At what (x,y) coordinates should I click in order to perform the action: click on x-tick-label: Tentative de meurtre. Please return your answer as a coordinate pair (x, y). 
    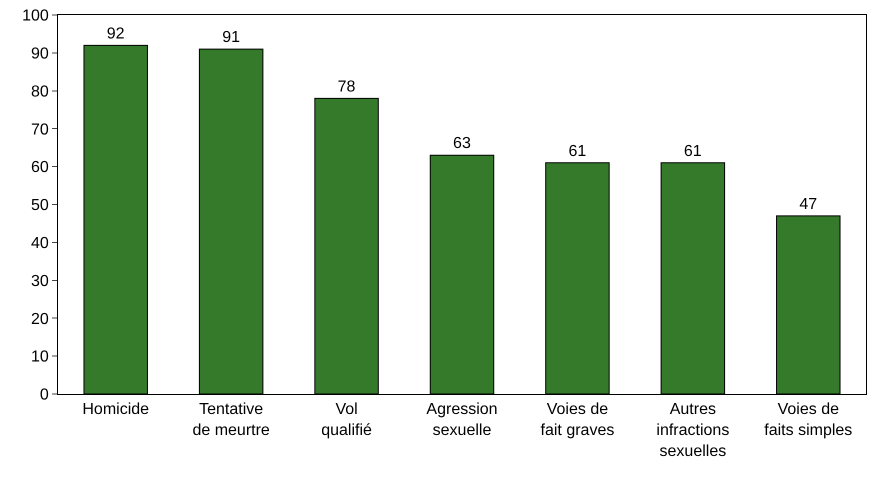
    Looking at the image, I should click on (231, 420).